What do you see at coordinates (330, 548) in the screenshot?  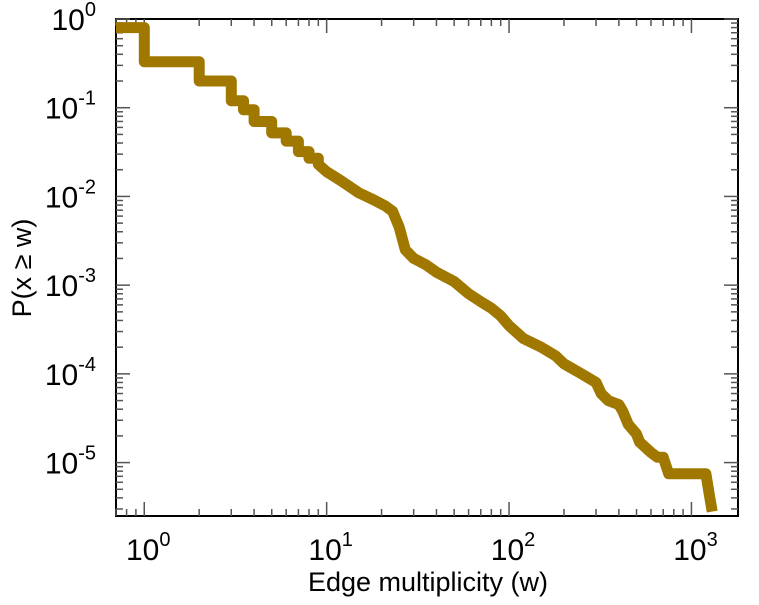 I see `x-tick-label: 10¹` at bounding box center [330, 548].